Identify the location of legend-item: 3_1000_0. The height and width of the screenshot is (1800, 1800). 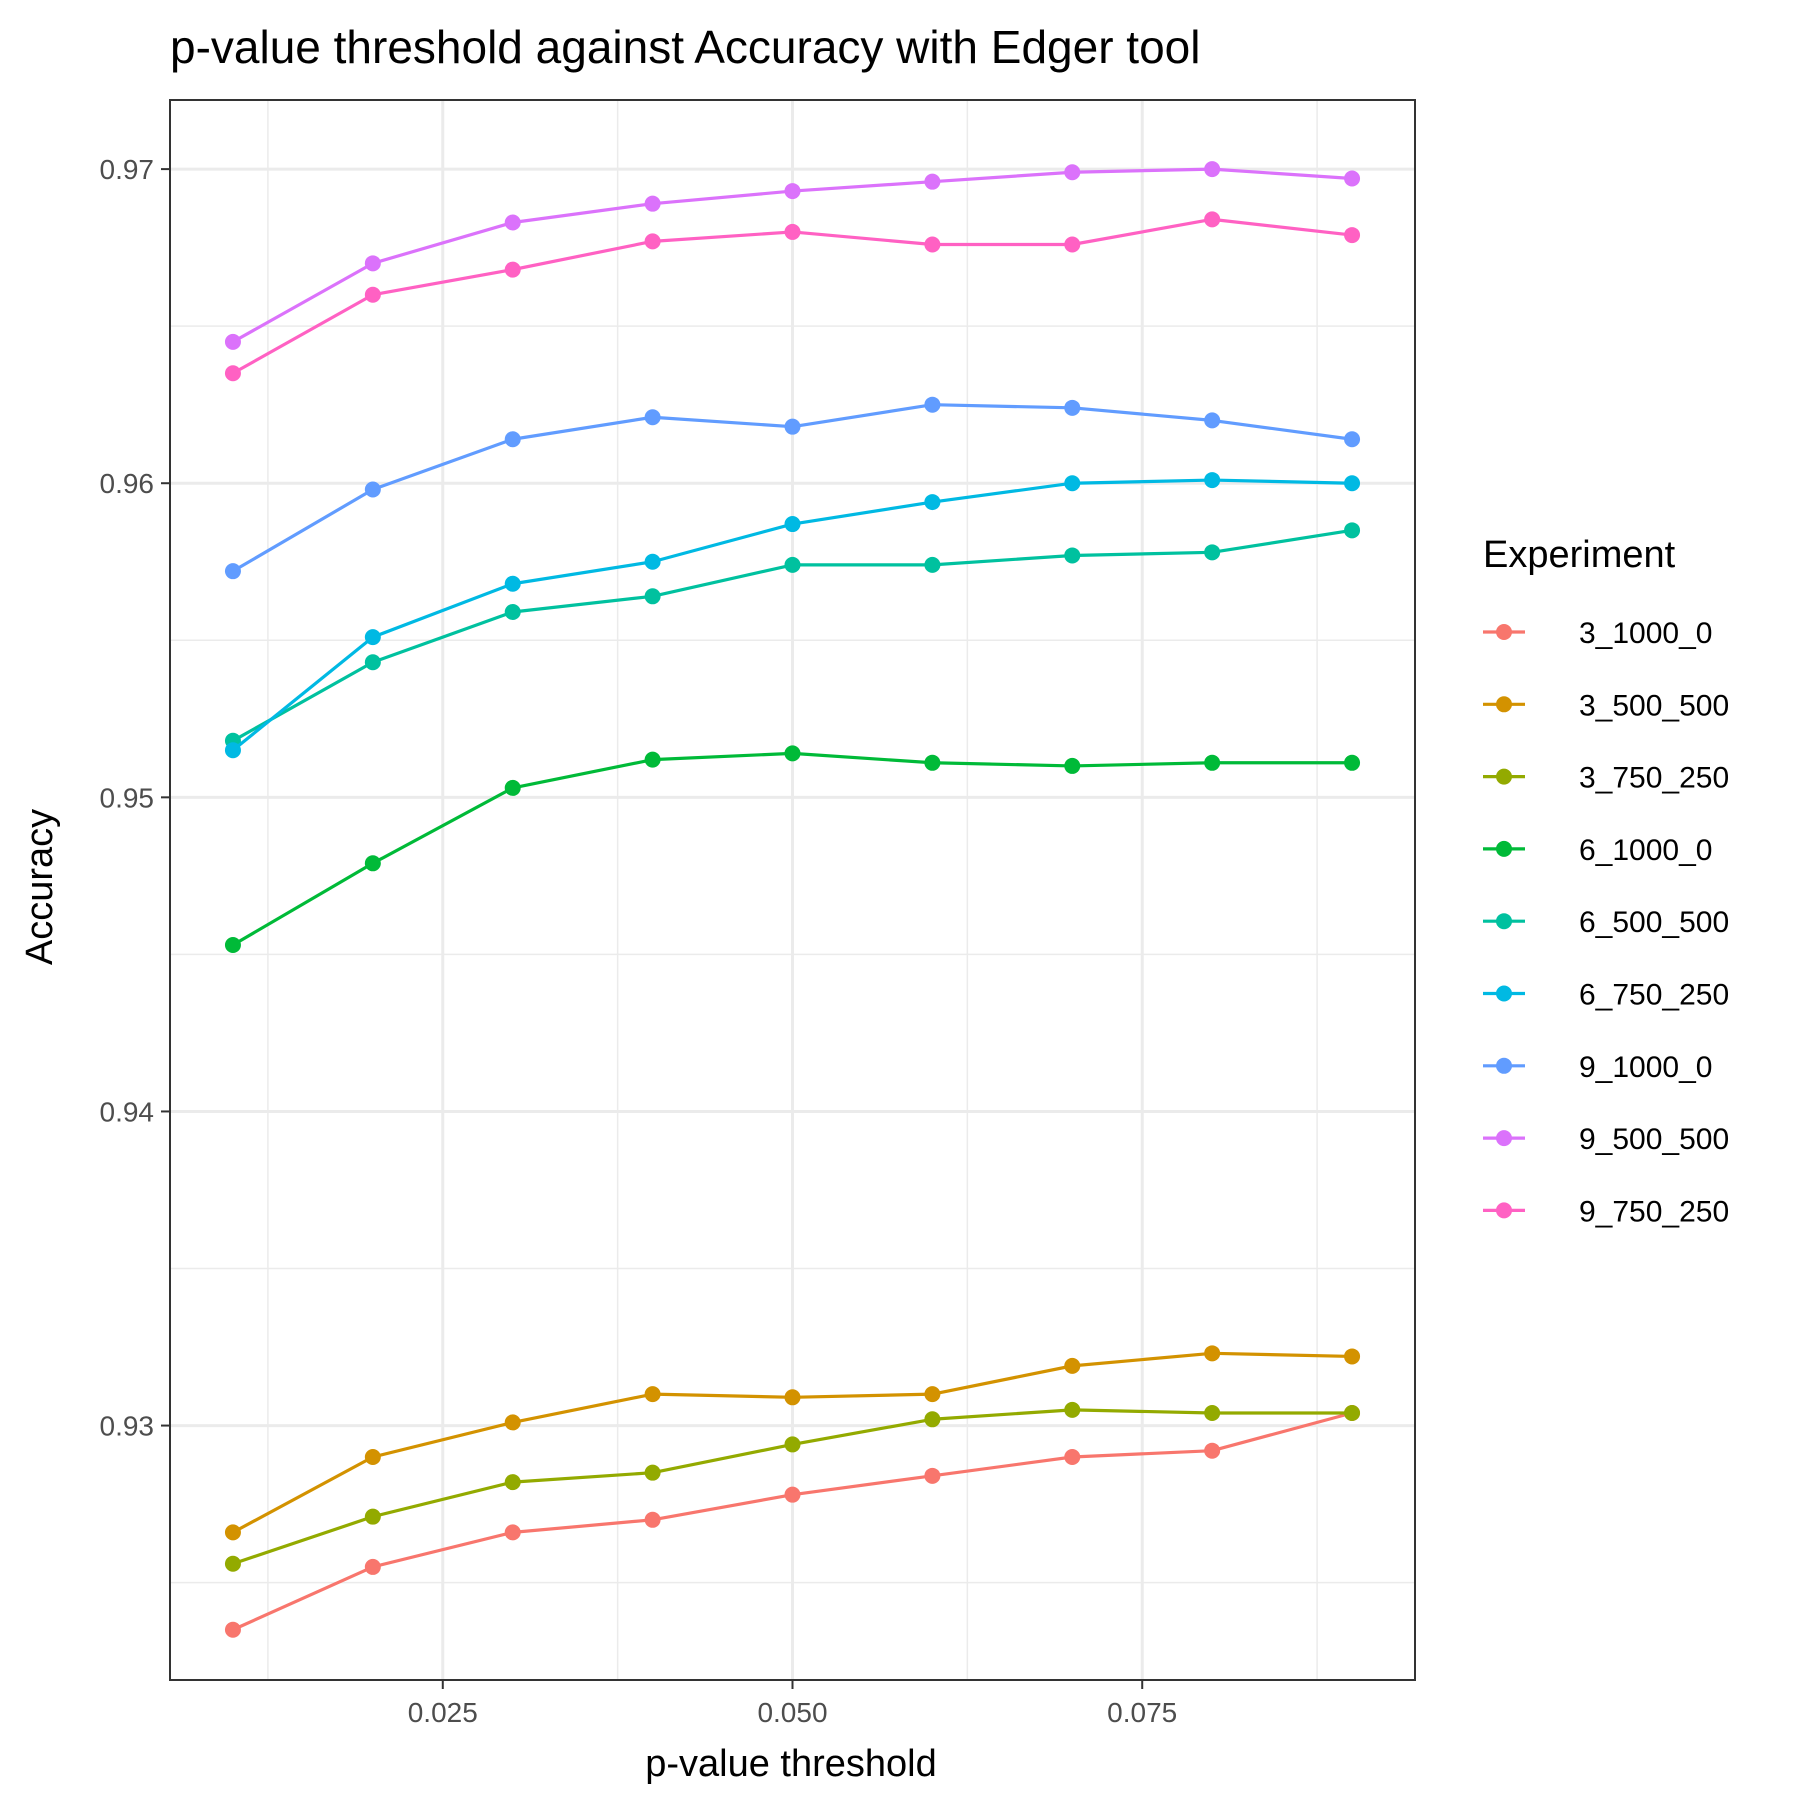
(1597, 633).